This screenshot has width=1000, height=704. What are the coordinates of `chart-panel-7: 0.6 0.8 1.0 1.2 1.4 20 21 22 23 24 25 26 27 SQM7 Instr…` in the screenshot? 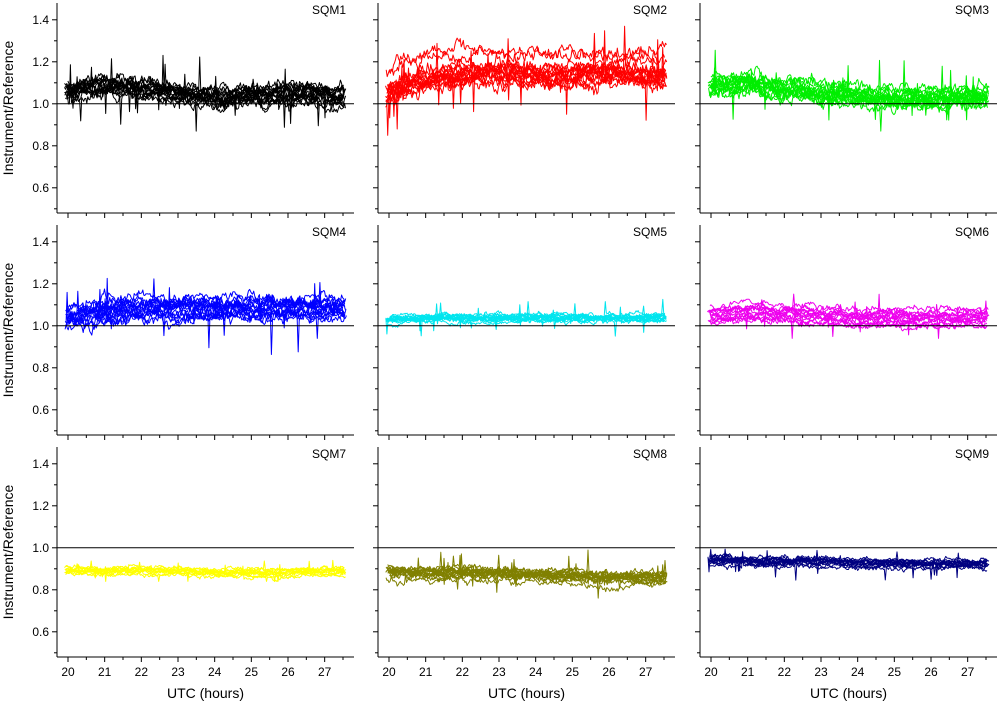 It's located at (177, 574).